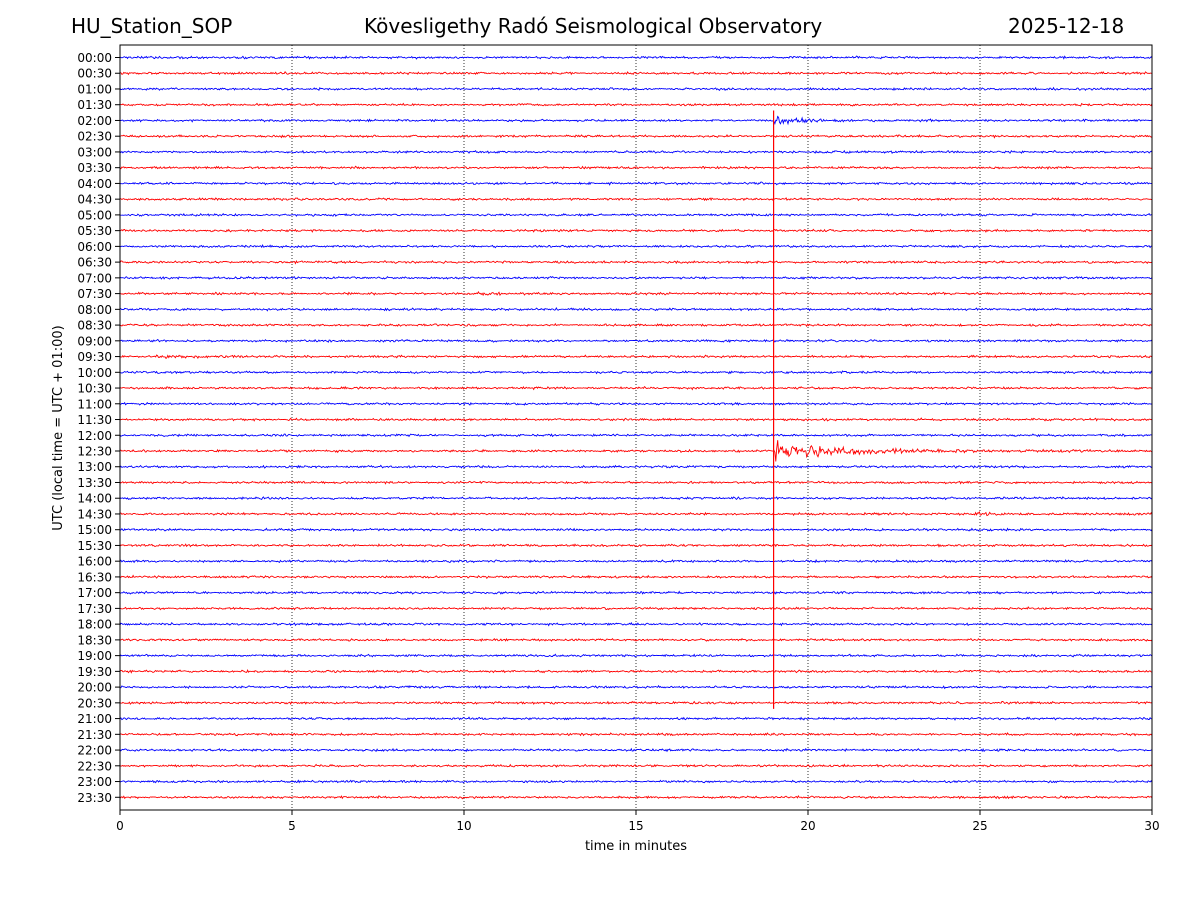 The image size is (1200, 900). Describe the element at coordinates (1151, 826) in the screenshot. I see `x-tick-label: 30` at that location.